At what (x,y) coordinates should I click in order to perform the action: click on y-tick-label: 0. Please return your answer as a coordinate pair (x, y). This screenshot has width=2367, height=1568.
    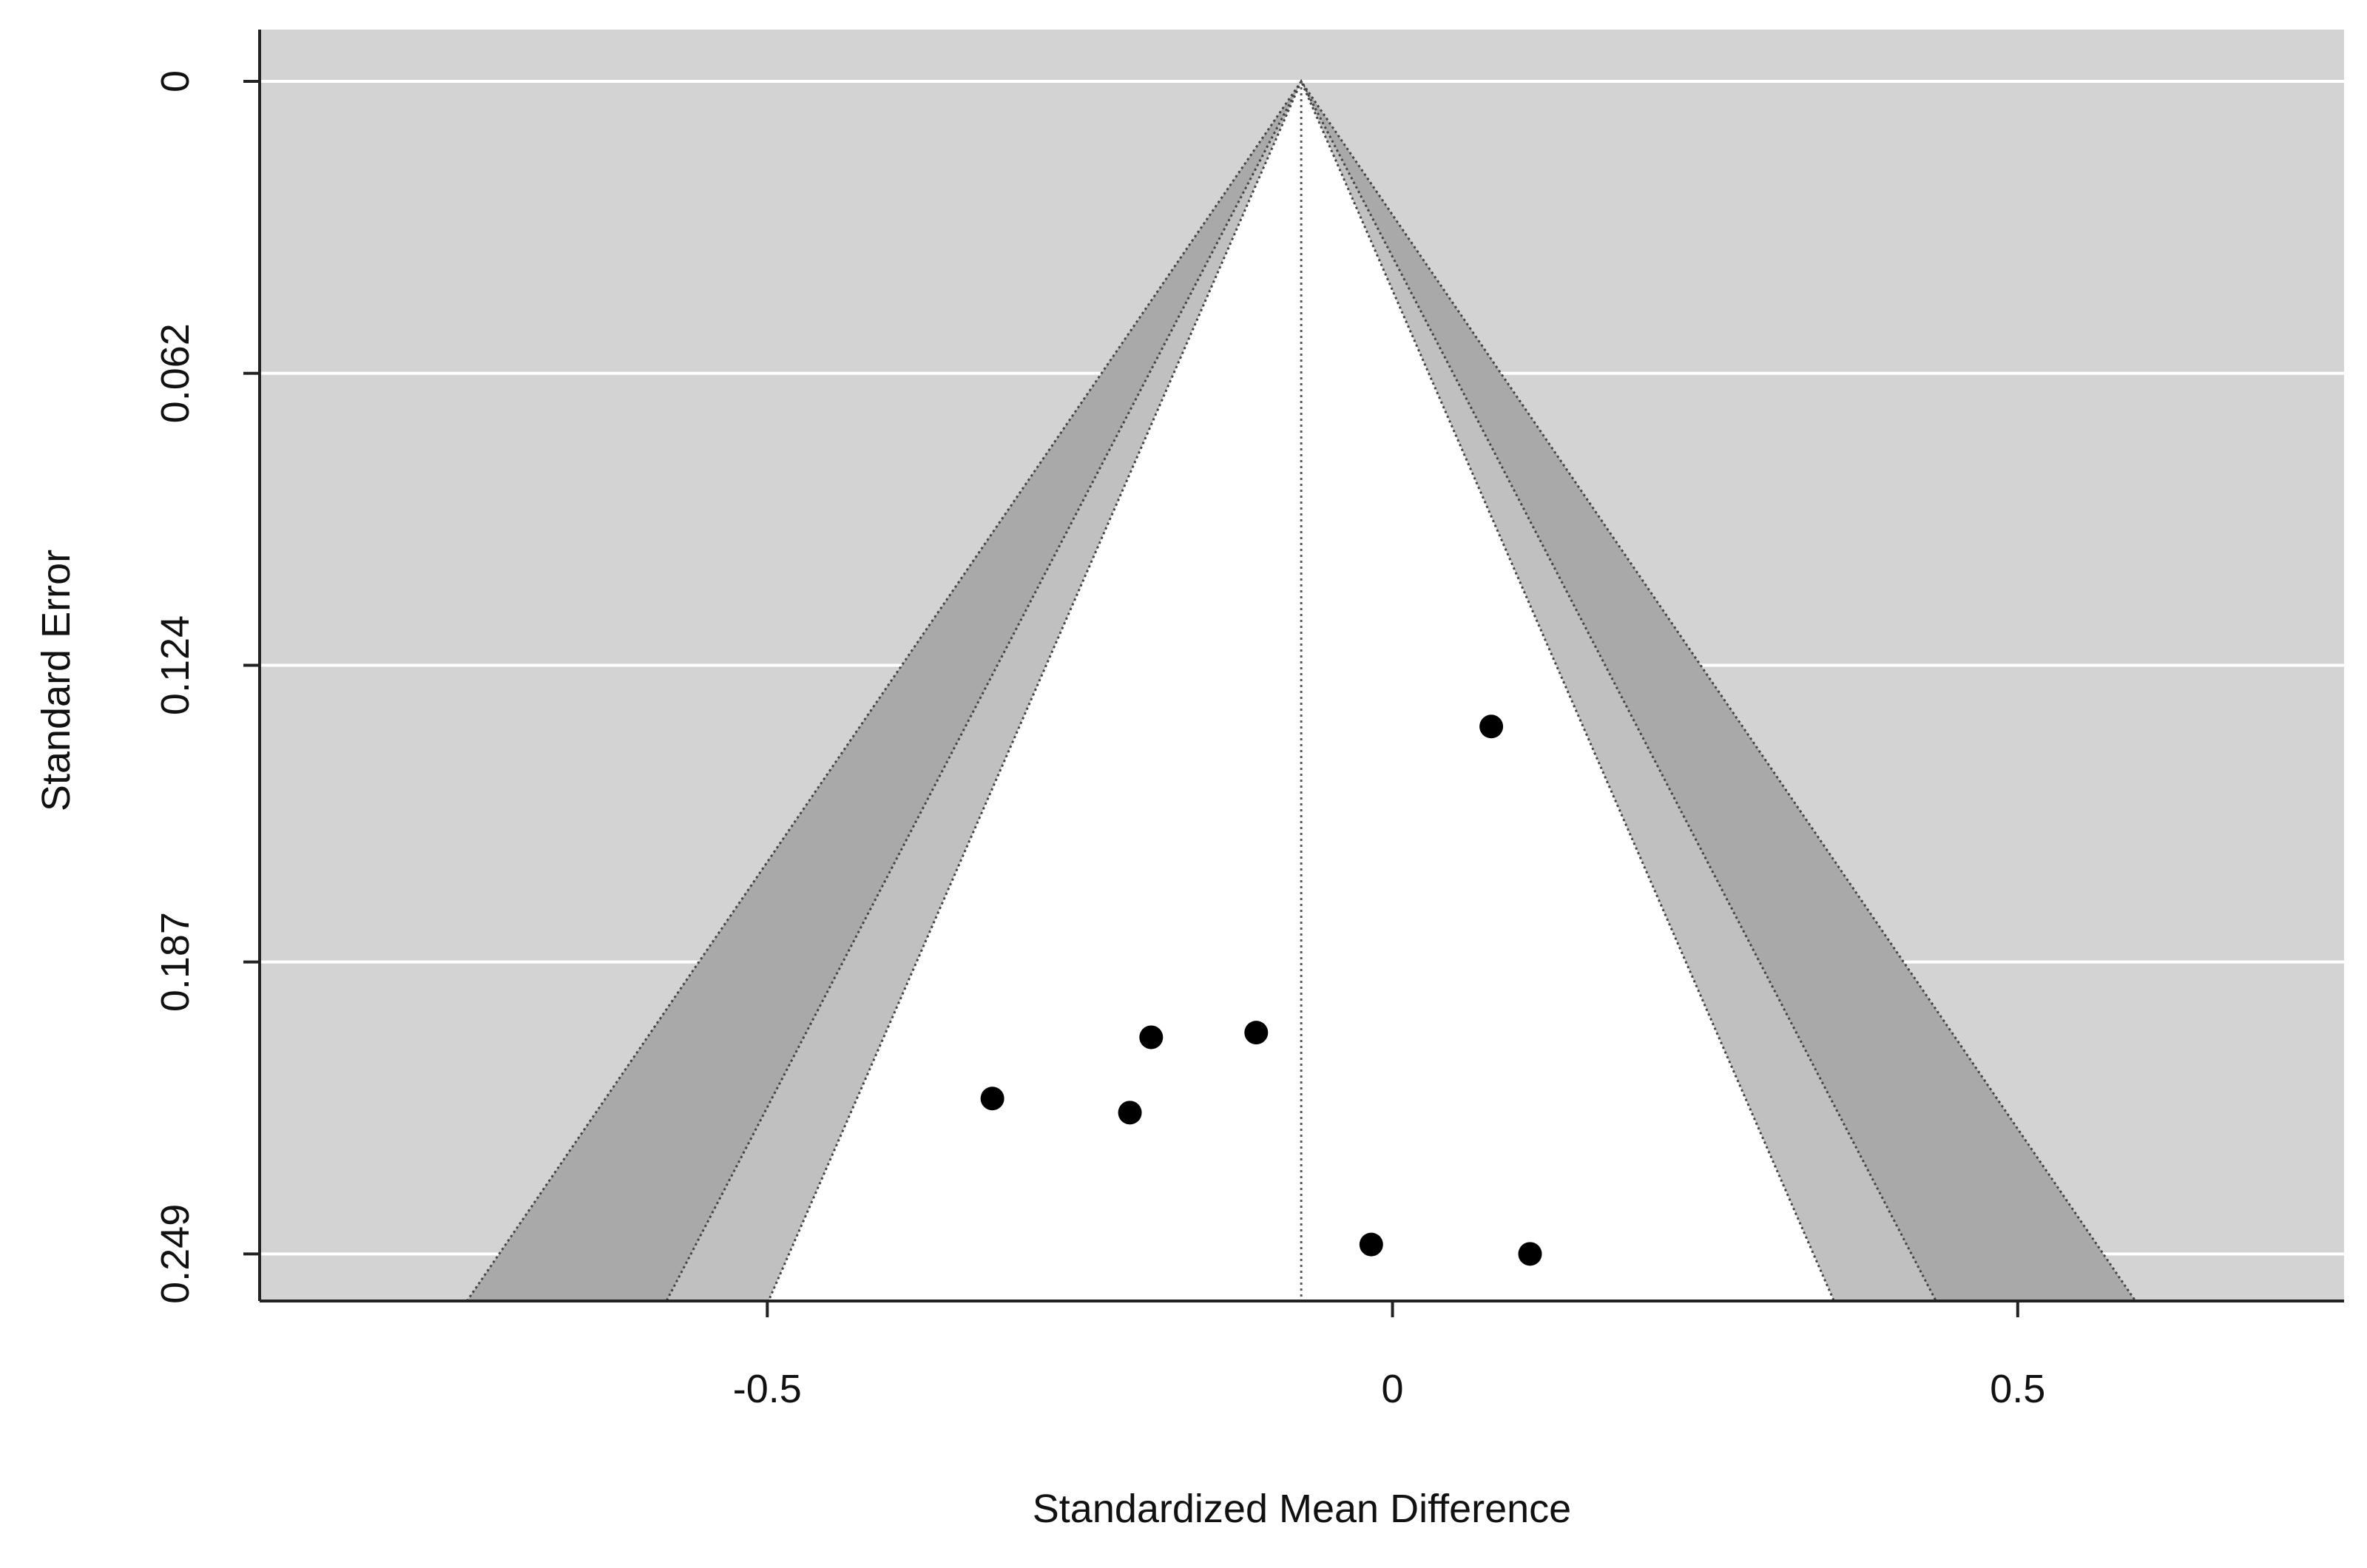
    Looking at the image, I should click on (175, 81).